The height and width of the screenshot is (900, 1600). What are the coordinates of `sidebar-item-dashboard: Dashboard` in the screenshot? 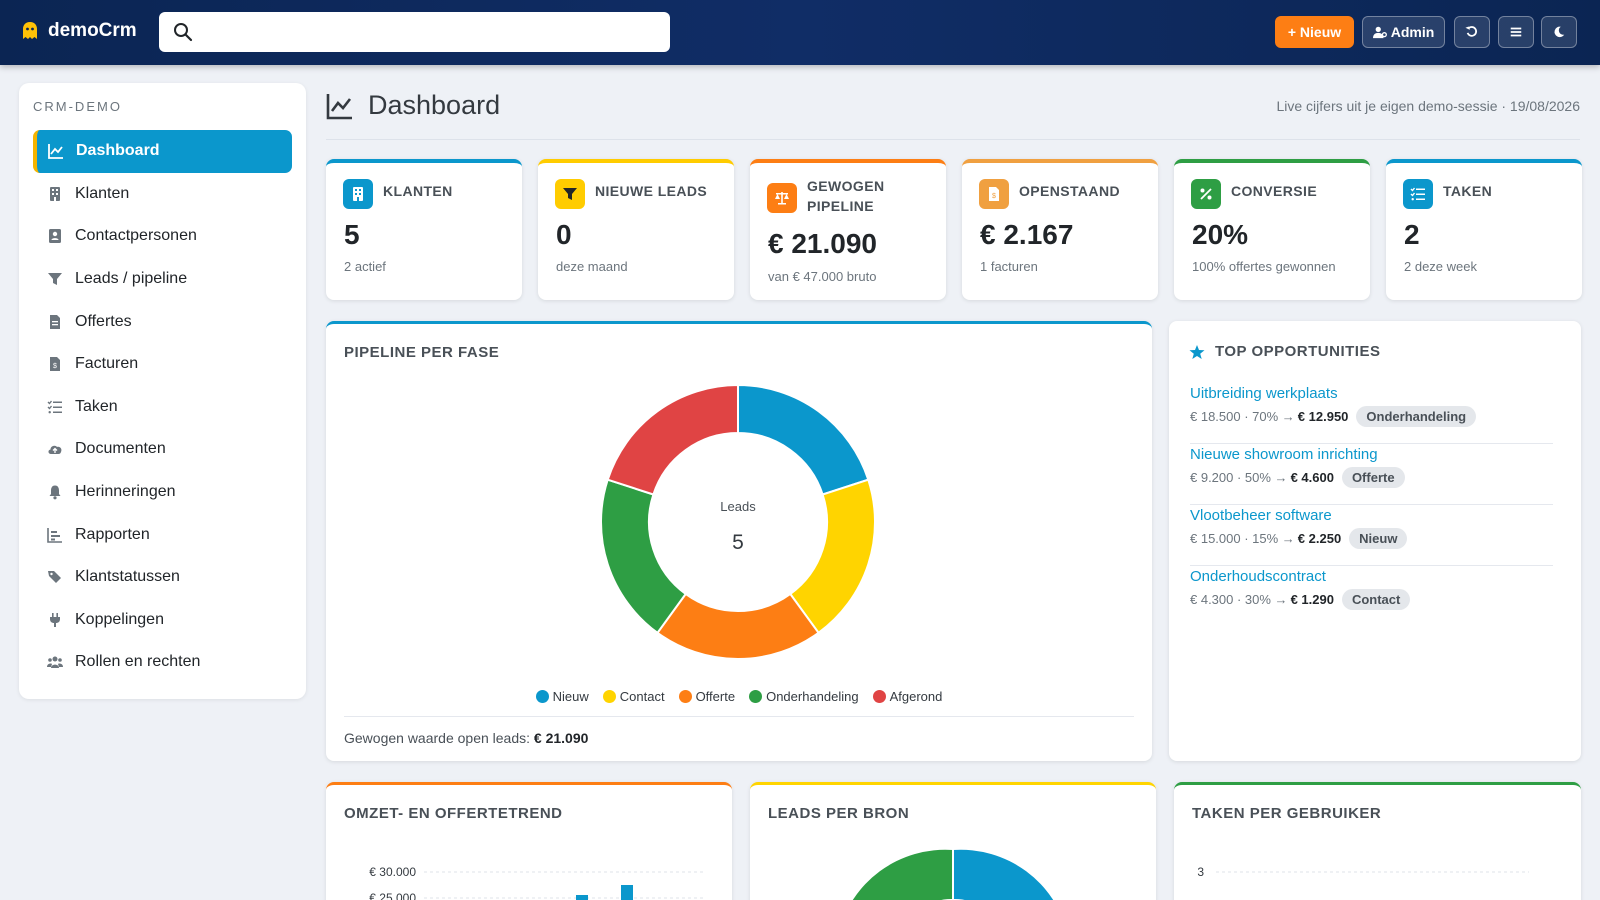 It's located at (162, 151).